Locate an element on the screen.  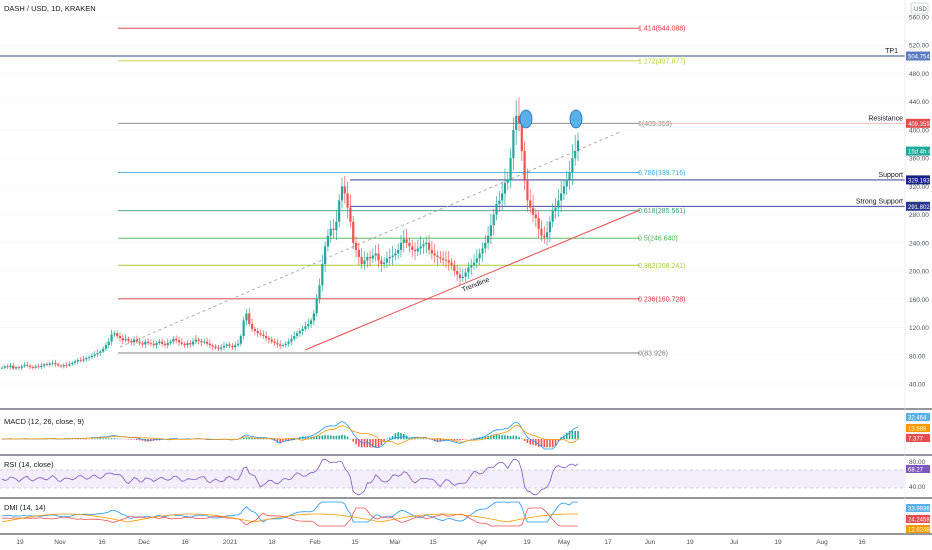
price-tag-text: 504.754 is located at coordinates (919, 57).